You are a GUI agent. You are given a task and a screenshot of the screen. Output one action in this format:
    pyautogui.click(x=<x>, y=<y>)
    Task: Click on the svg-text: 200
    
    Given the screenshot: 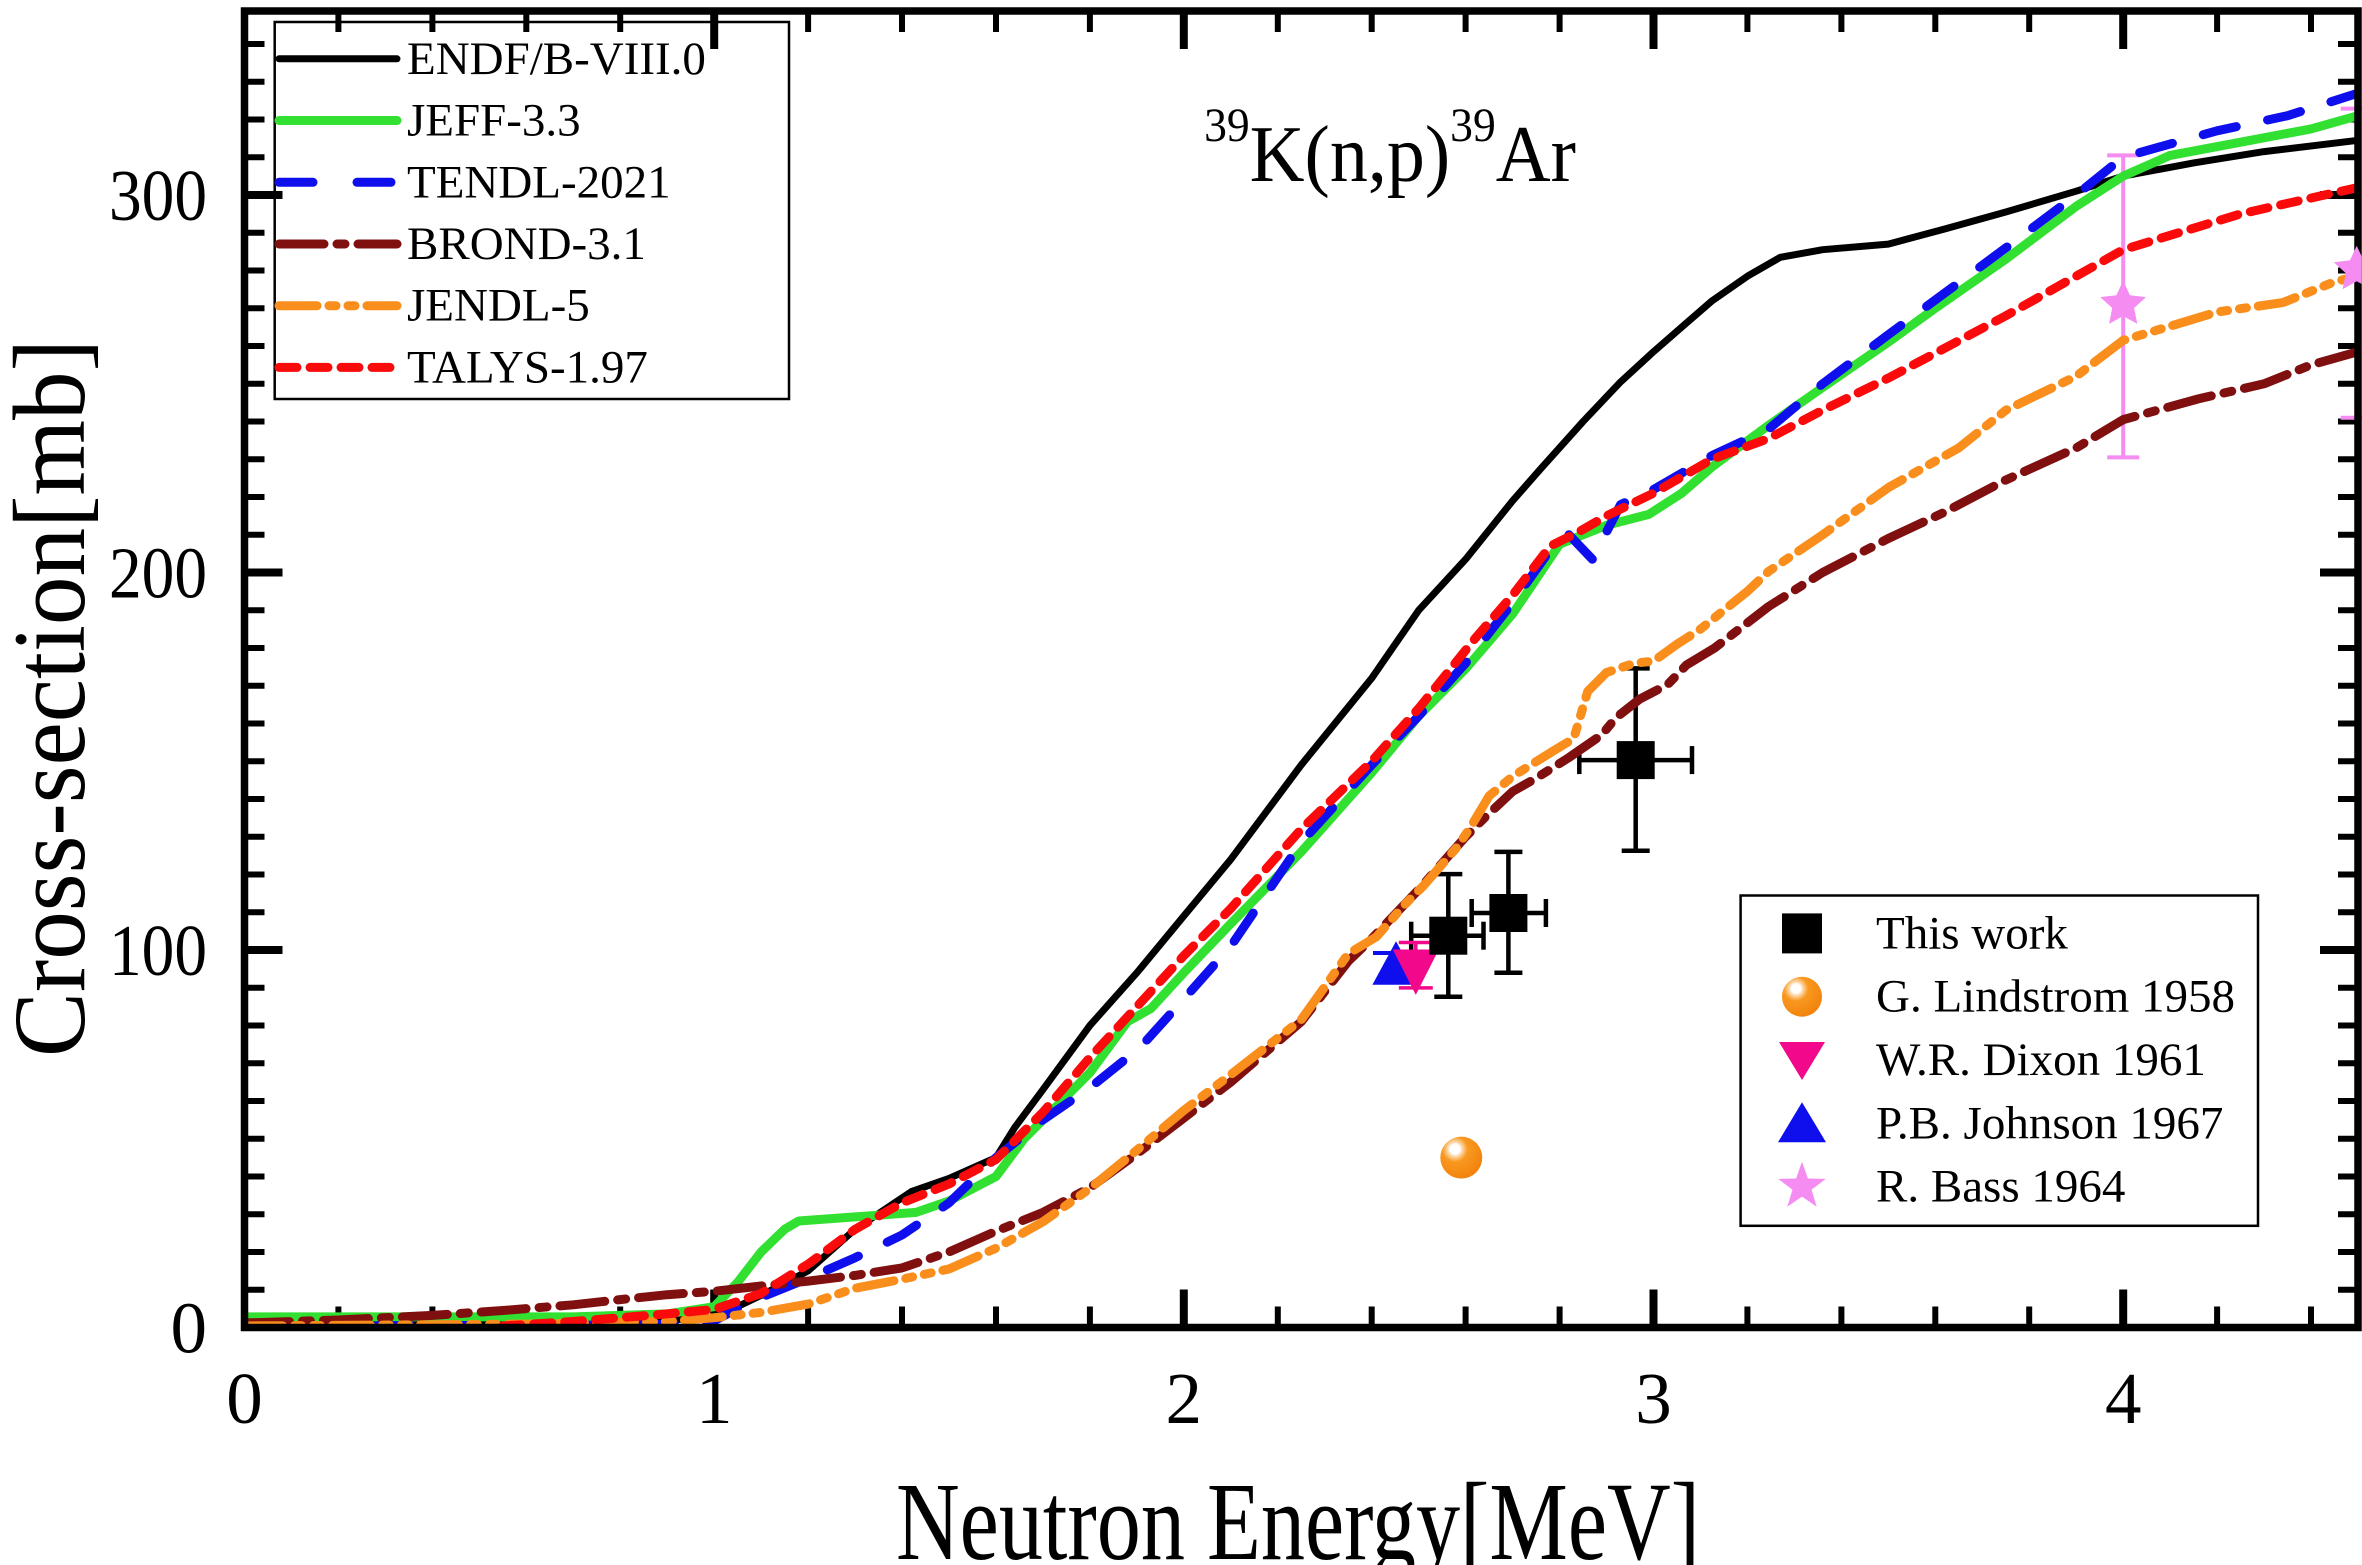 What is the action you would take?
    pyautogui.click(x=158, y=573)
    